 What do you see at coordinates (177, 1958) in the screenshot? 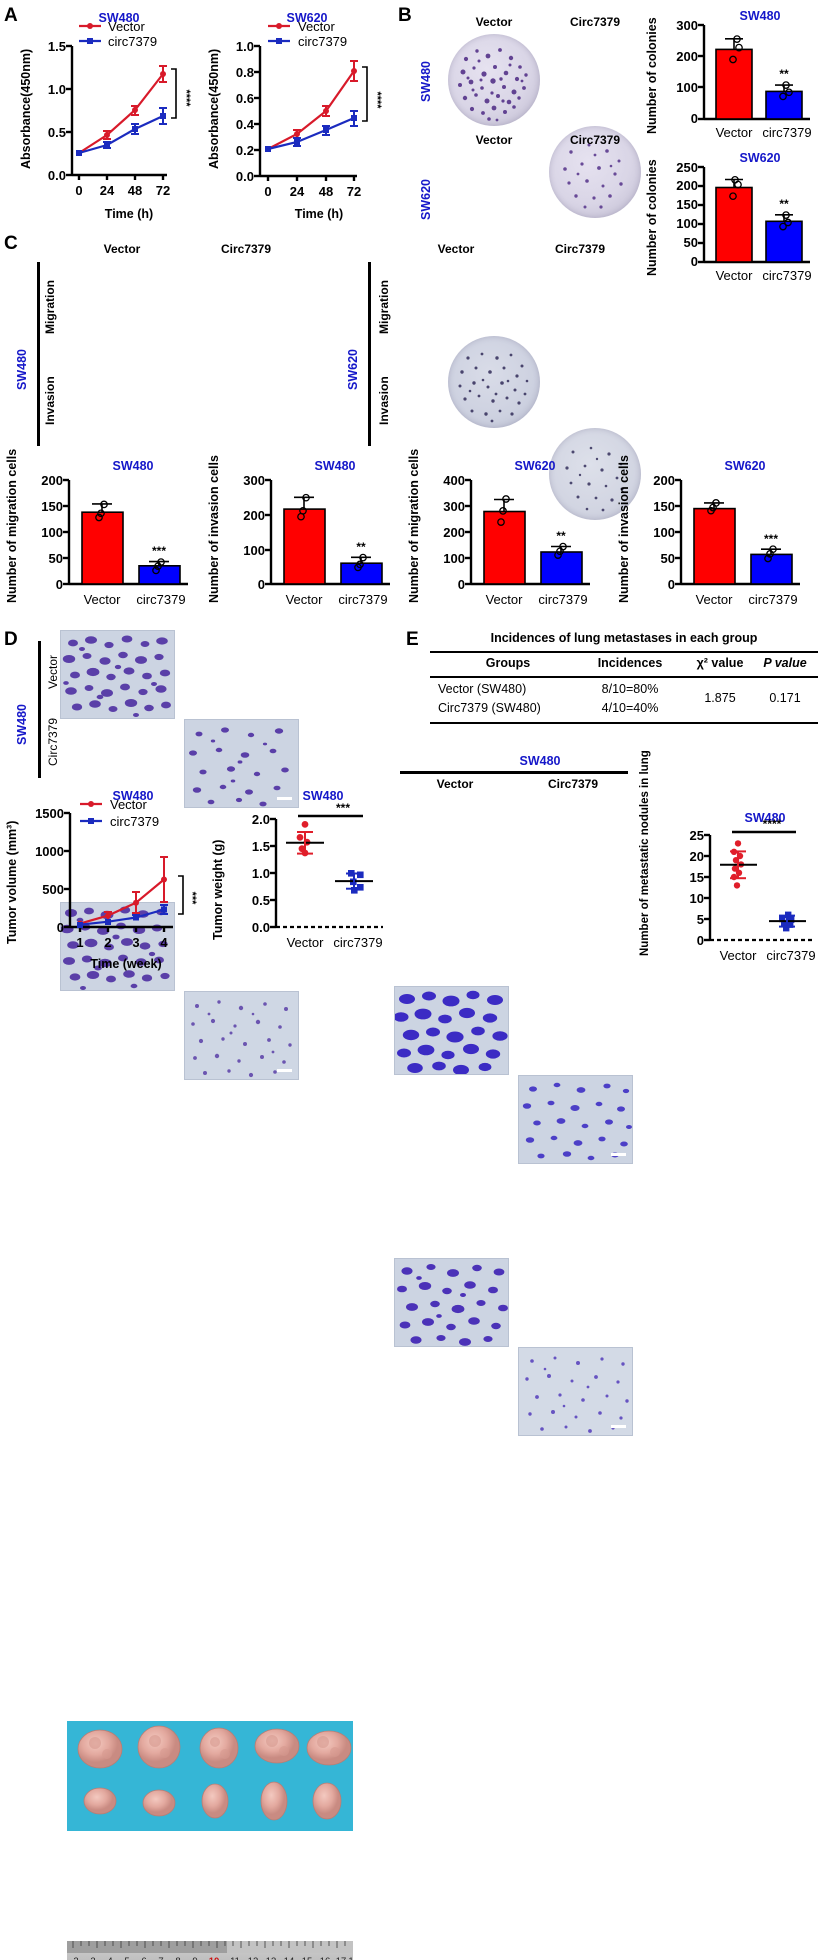
I see `svg-text: 8` at bounding box center [177, 1958].